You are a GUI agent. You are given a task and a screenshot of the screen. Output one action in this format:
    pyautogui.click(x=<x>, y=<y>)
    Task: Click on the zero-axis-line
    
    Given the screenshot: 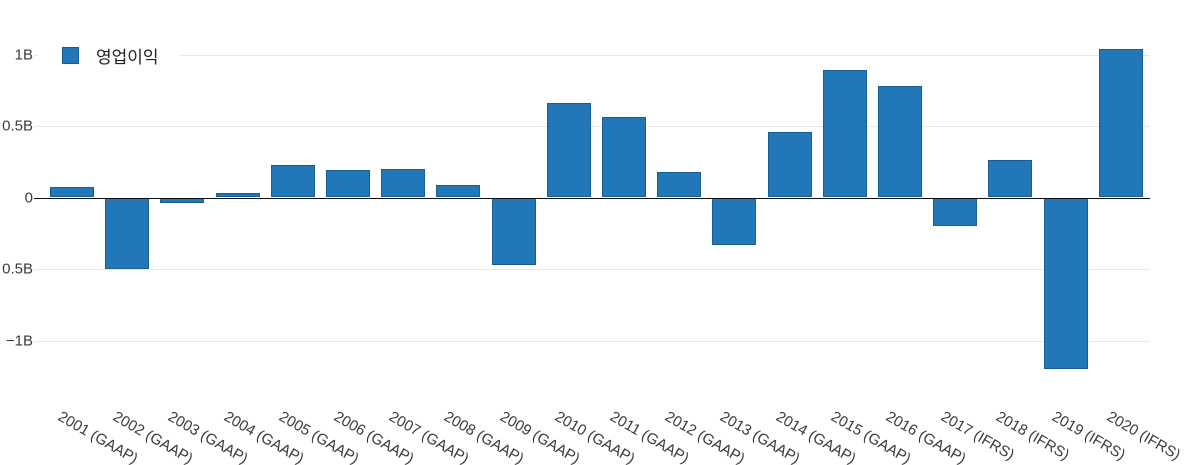 What is the action you would take?
    pyautogui.click(x=592, y=198)
    